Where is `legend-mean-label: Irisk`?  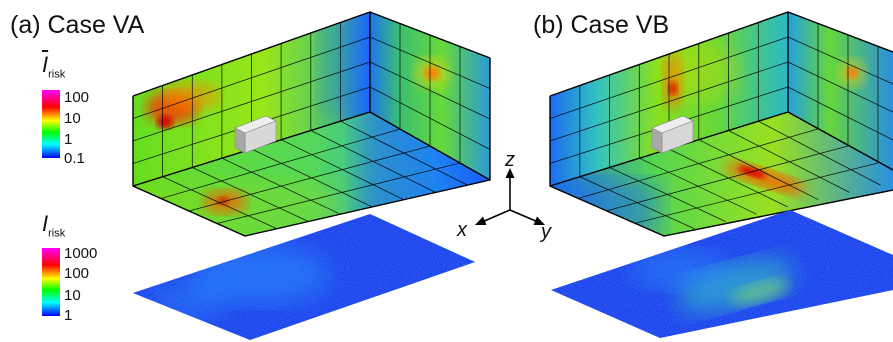
legend-mean-label: Irisk is located at coordinates (54, 67).